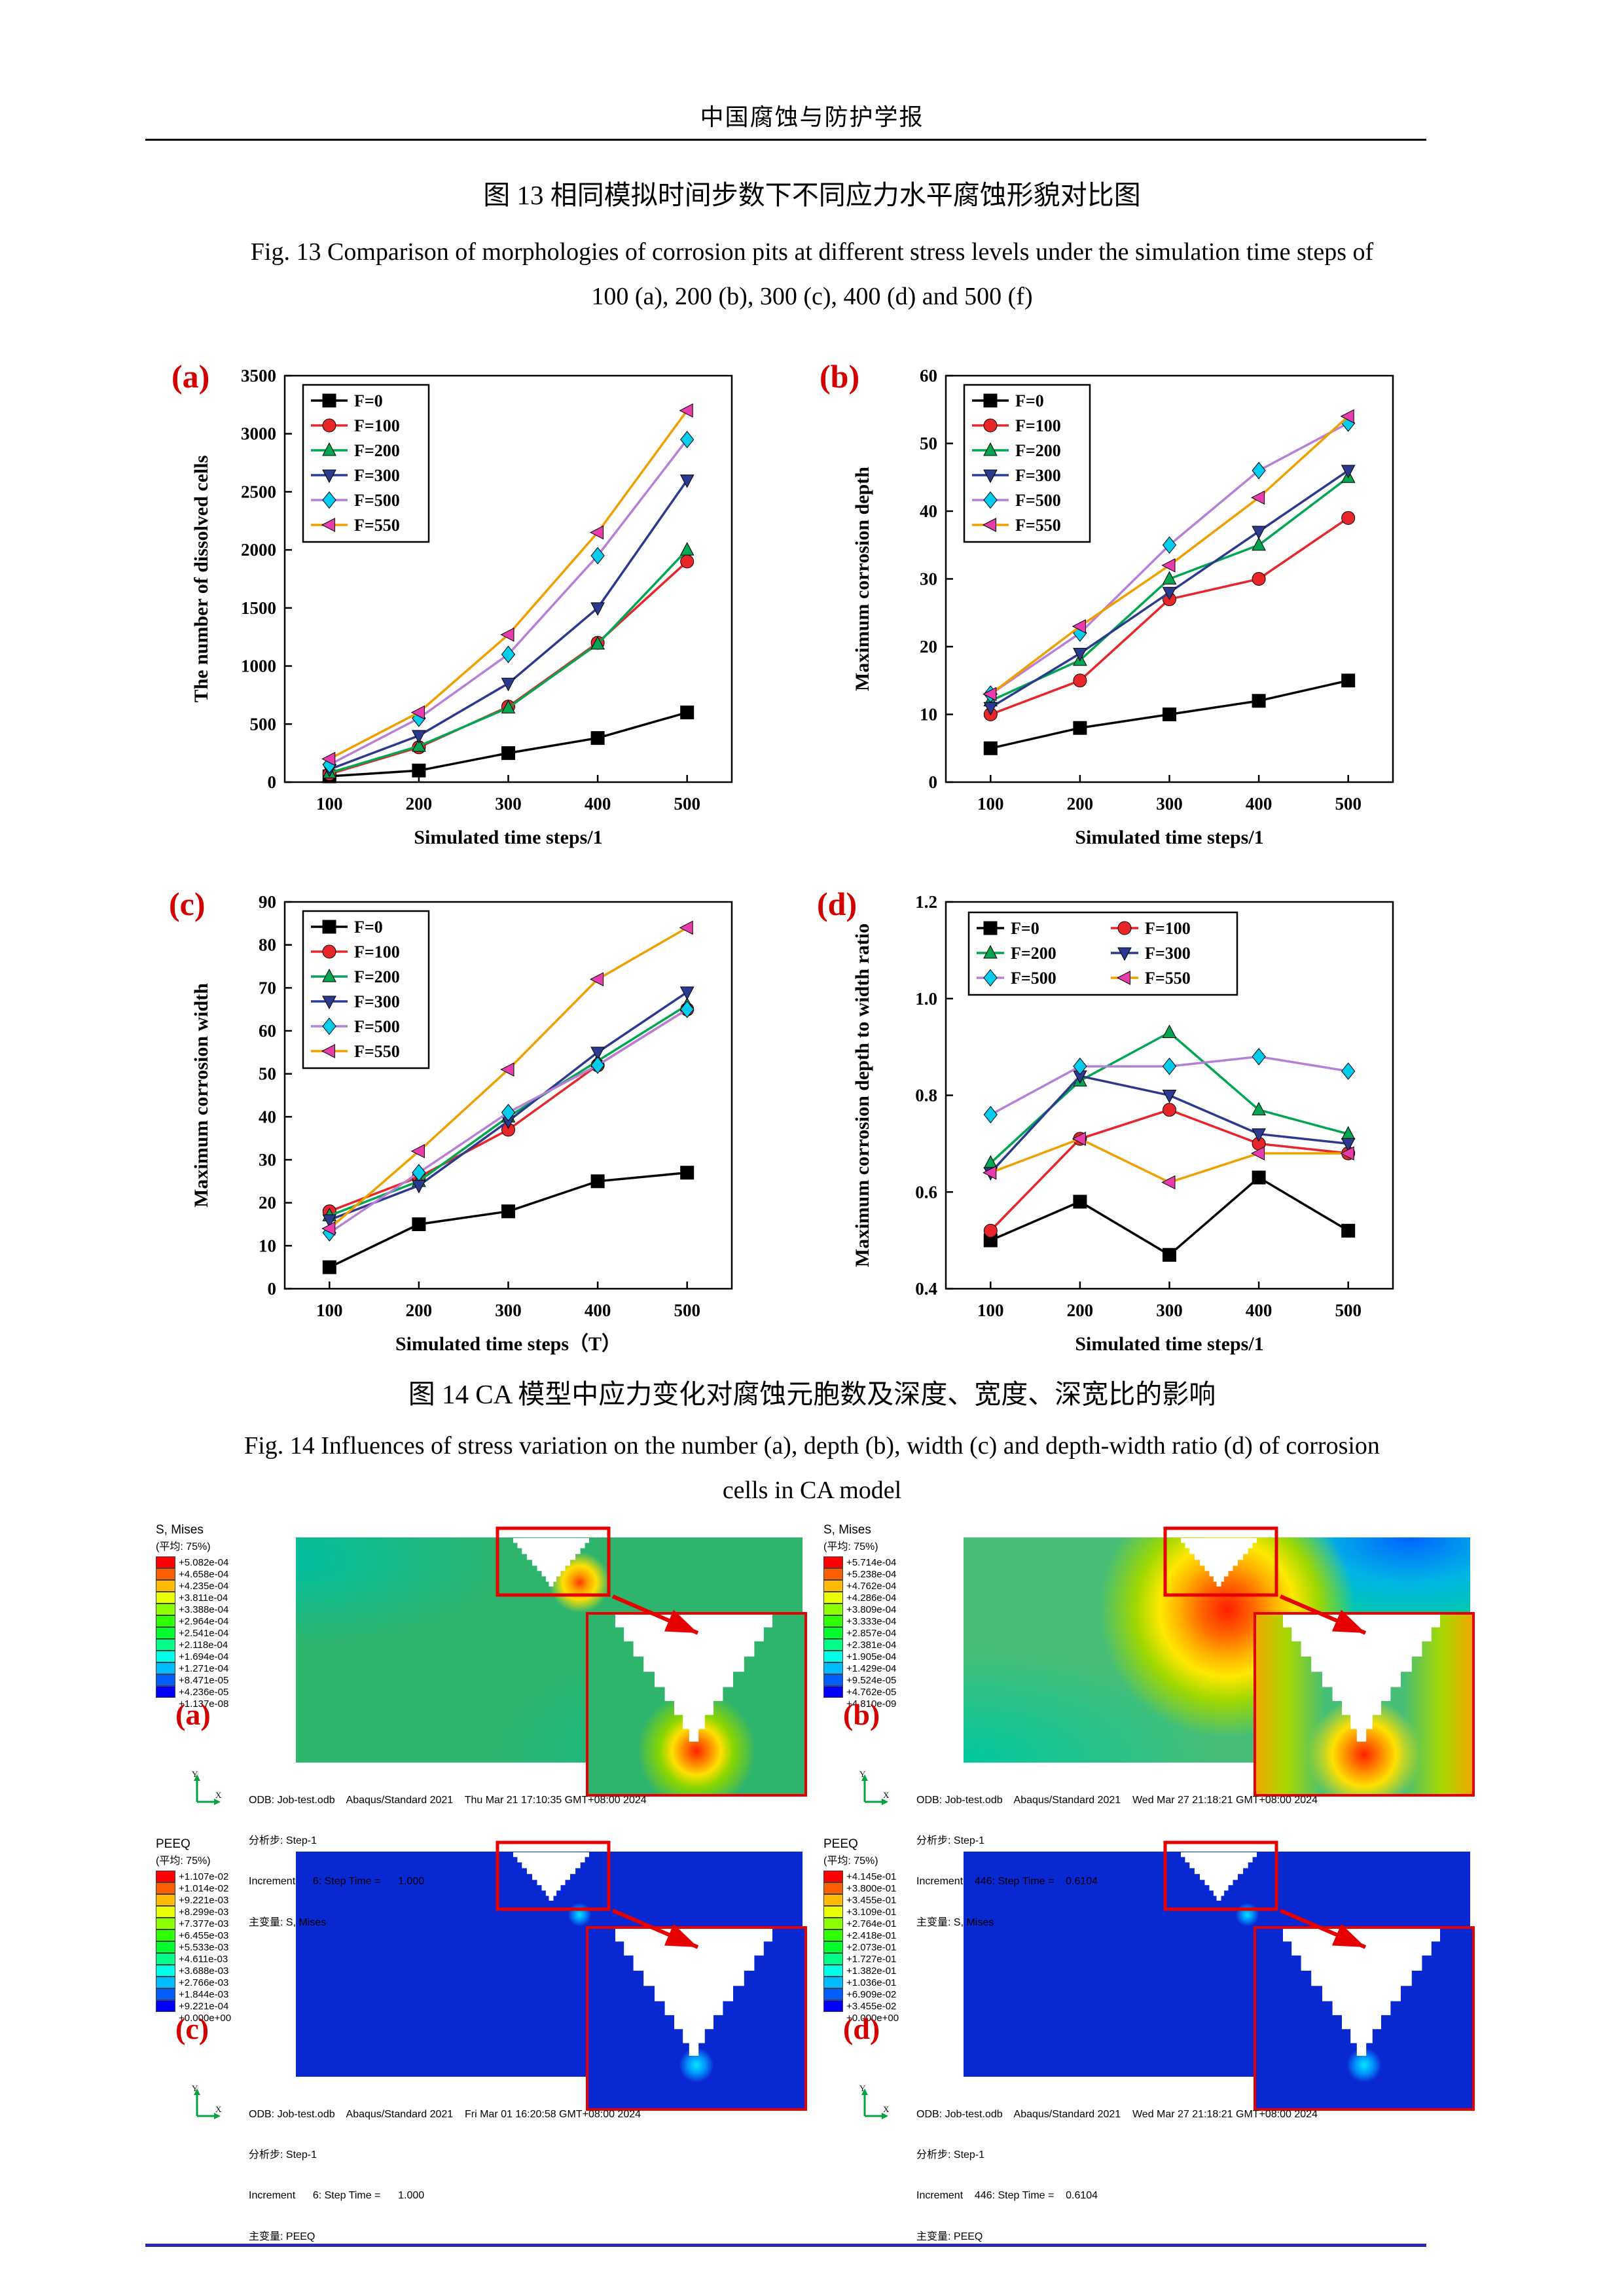 The image size is (1624, 2296). I want to click on abaqus-panel-label-d: (d), so click(861, 2028).